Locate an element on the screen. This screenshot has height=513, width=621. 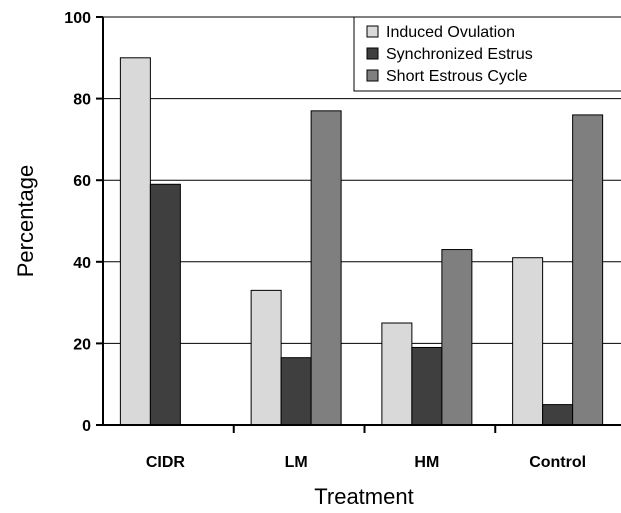
legend-box is located at coordinates (487, 54).